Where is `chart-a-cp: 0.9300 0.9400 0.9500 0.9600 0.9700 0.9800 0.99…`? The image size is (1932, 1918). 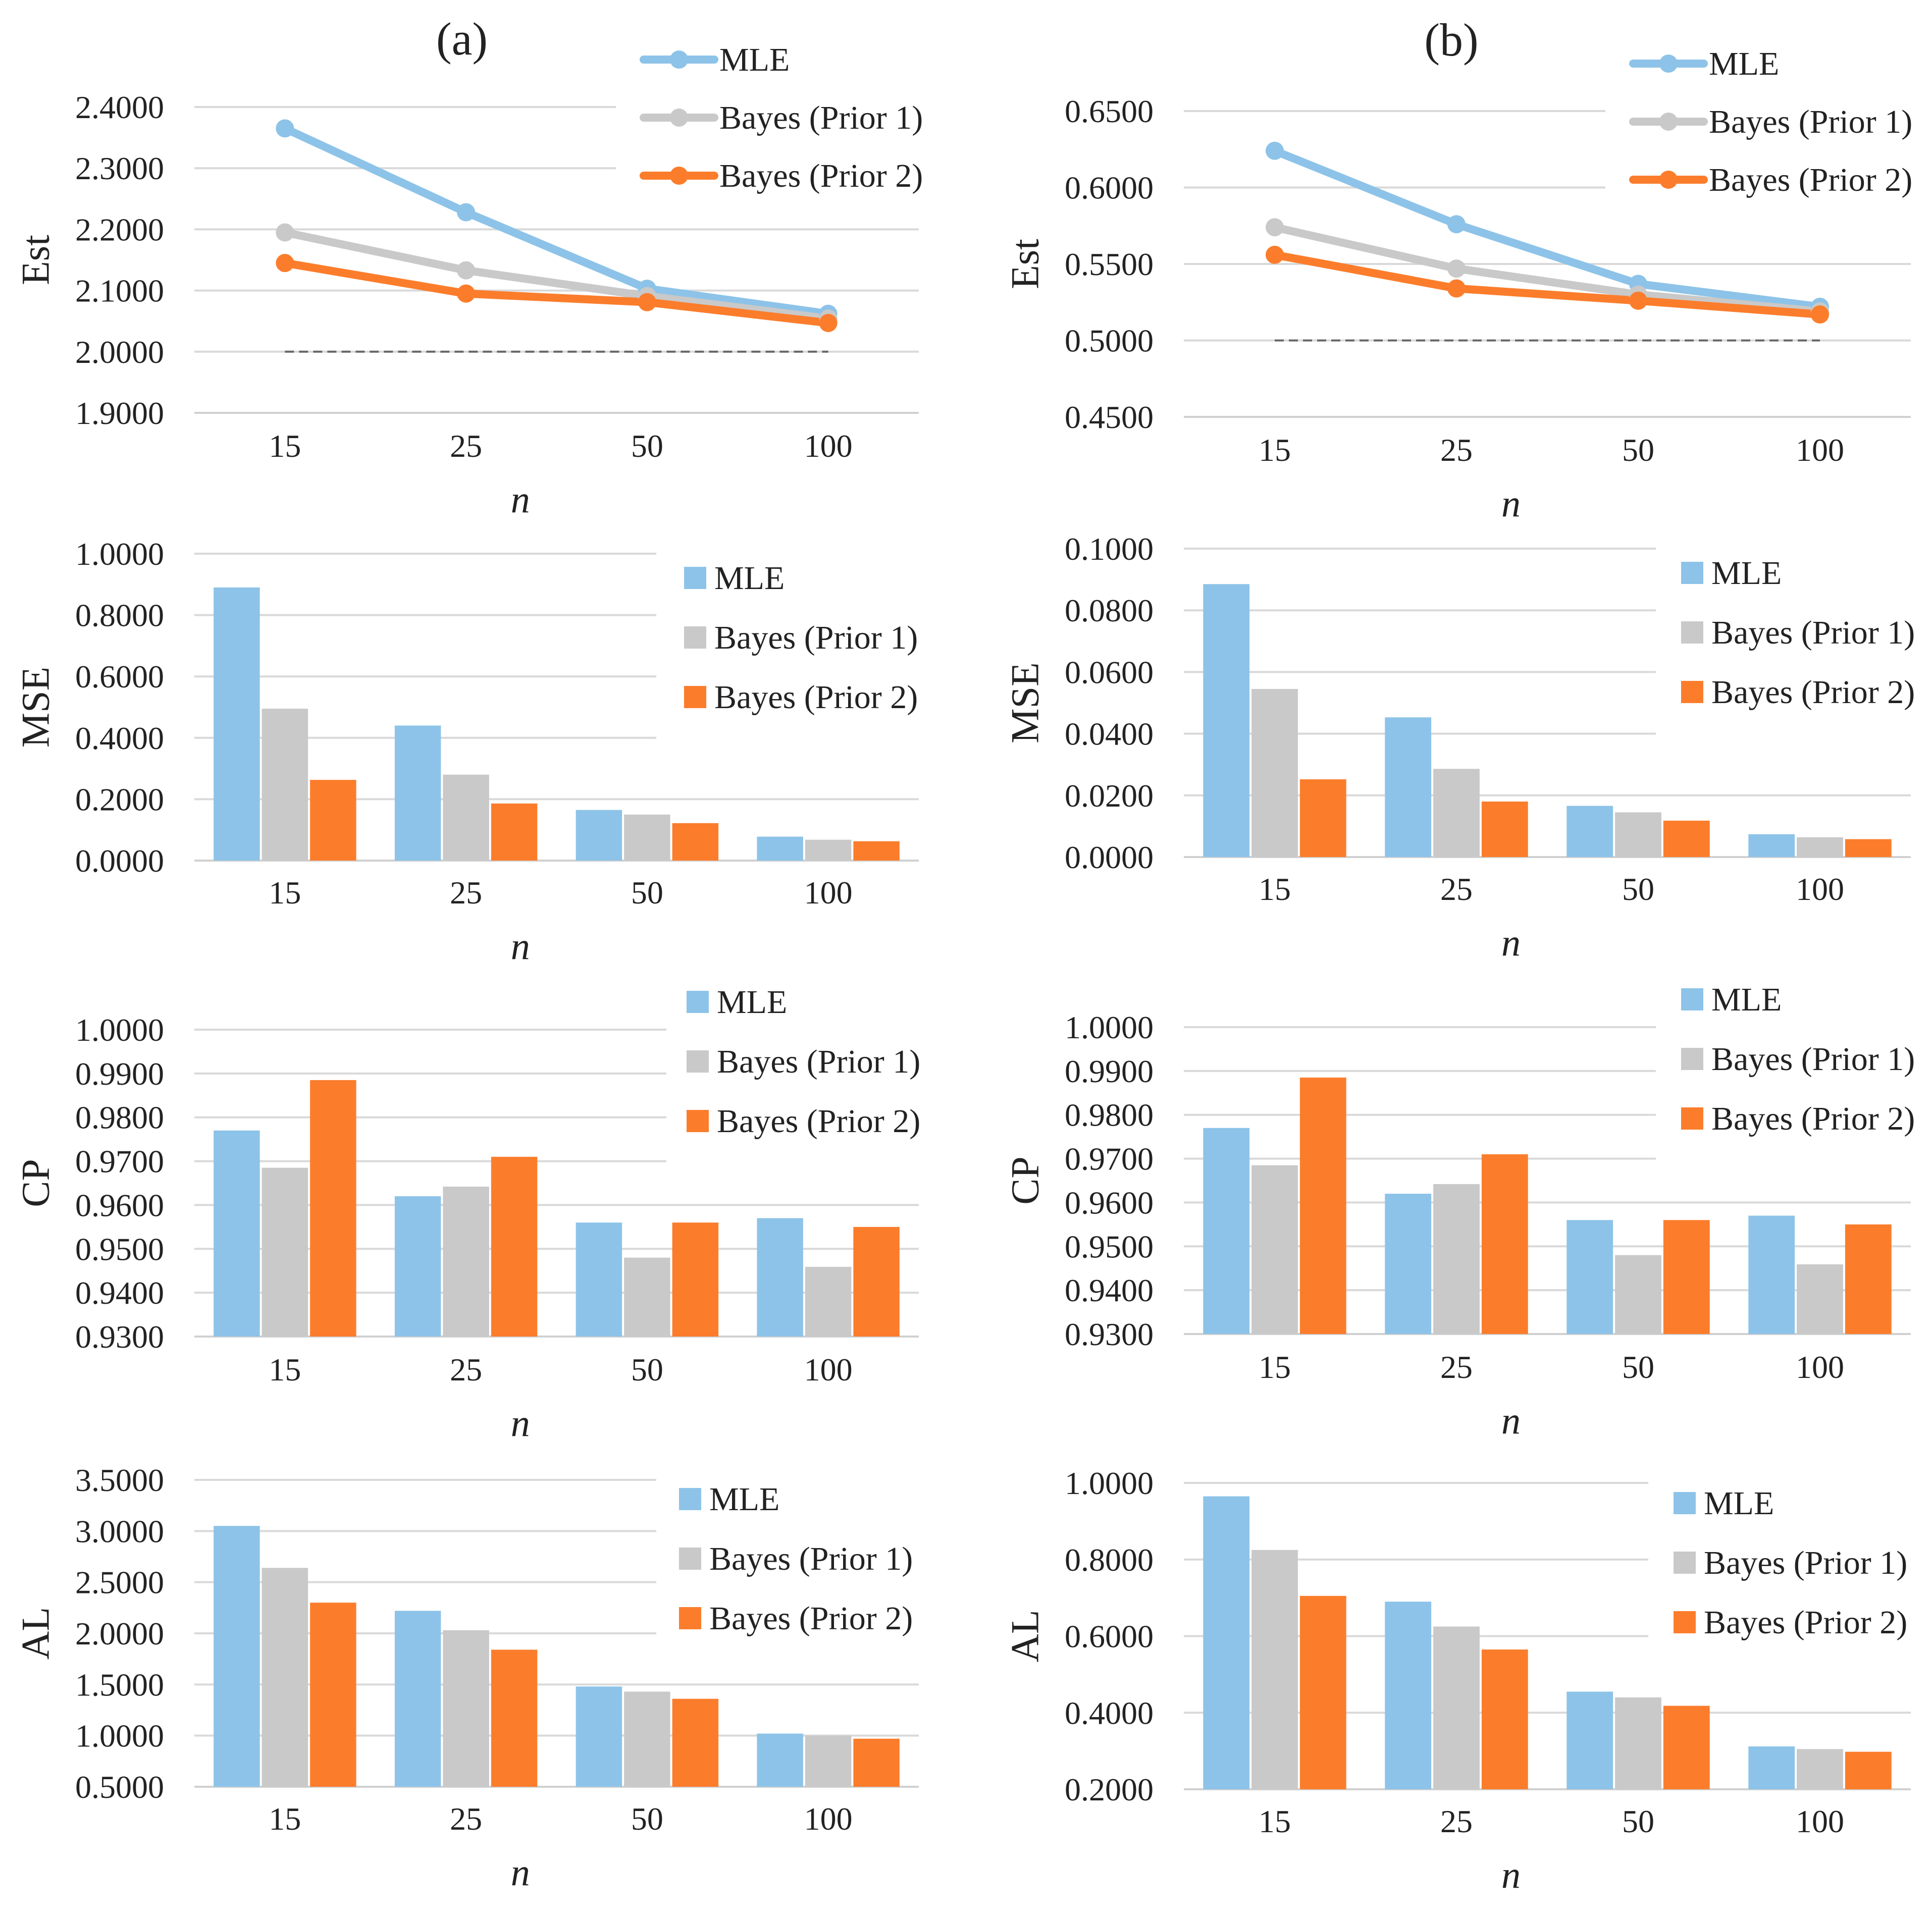 chart-a-cp: 0.9300 0.9400 0.9500 0.9600 0.9700 0.9800 0.99… is located at coordinates (467, 1214).